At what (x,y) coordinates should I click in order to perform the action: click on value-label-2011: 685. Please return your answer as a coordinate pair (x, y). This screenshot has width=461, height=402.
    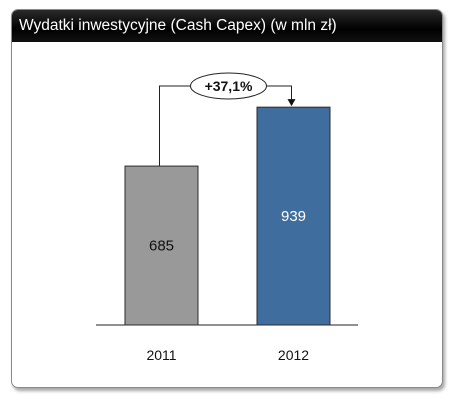
    Looking at the image, I should click on (161, 246).